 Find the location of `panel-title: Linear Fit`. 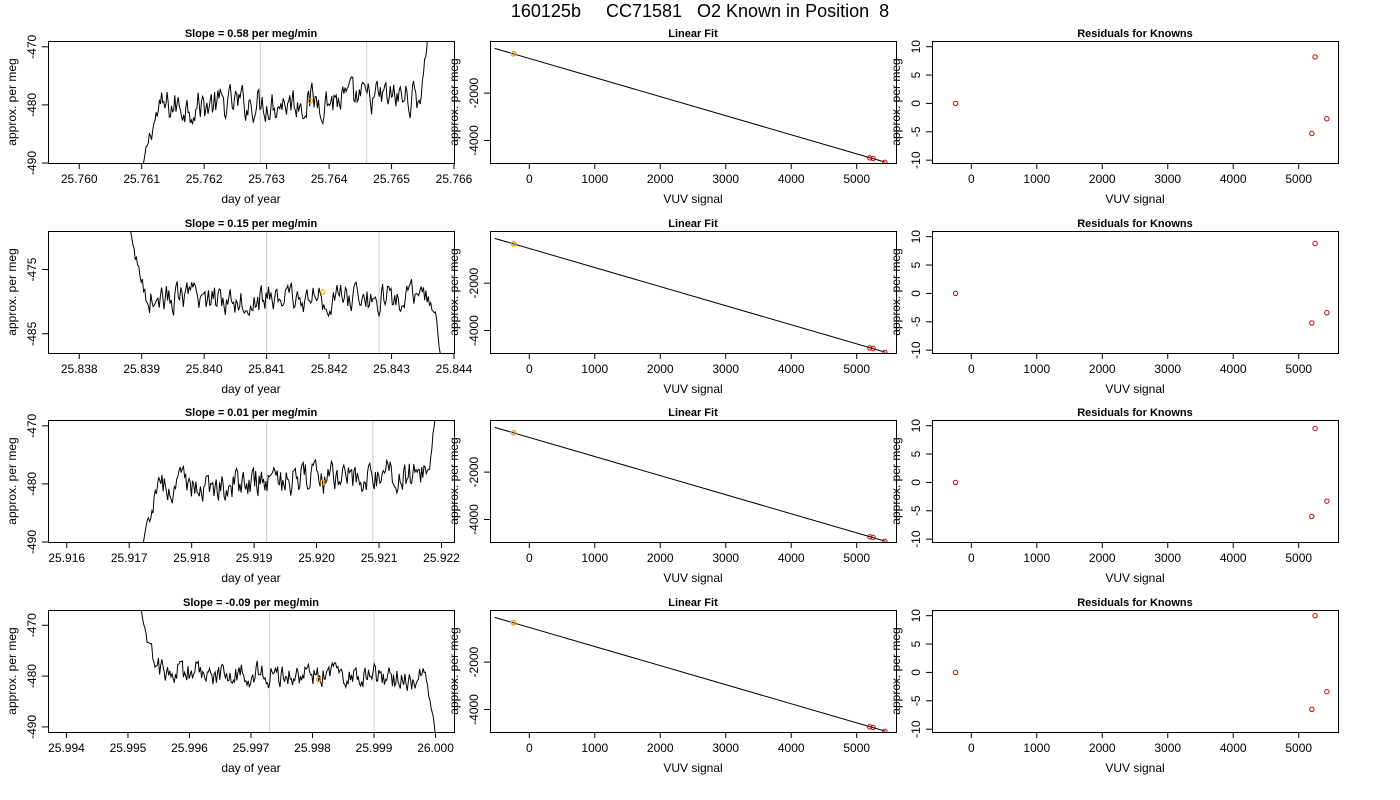

panel-title: Linear Fit is located at coordinates (693, 413).